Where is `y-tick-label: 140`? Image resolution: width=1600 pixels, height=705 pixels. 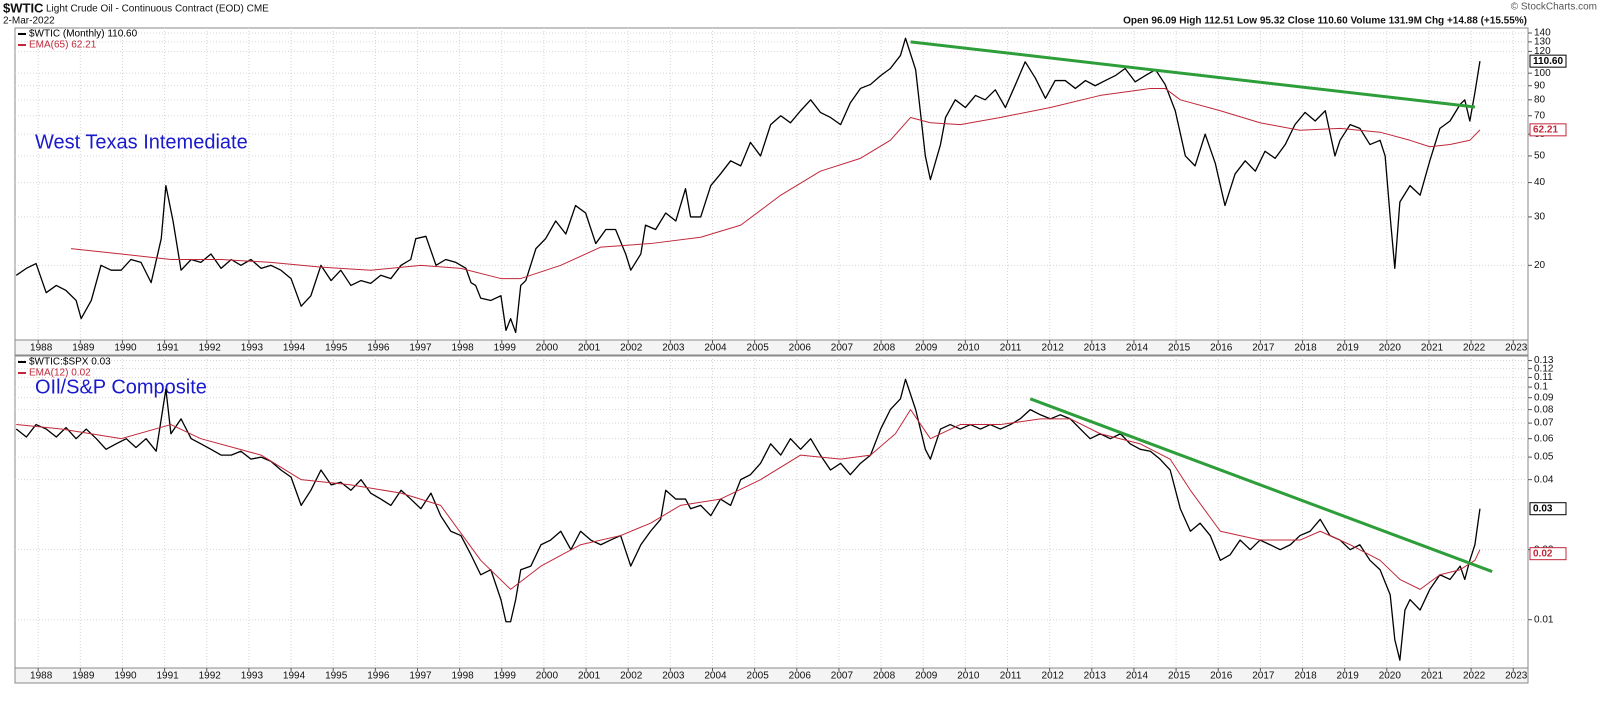
y-tick-label: 140 is located at coordinates (1542, 33).